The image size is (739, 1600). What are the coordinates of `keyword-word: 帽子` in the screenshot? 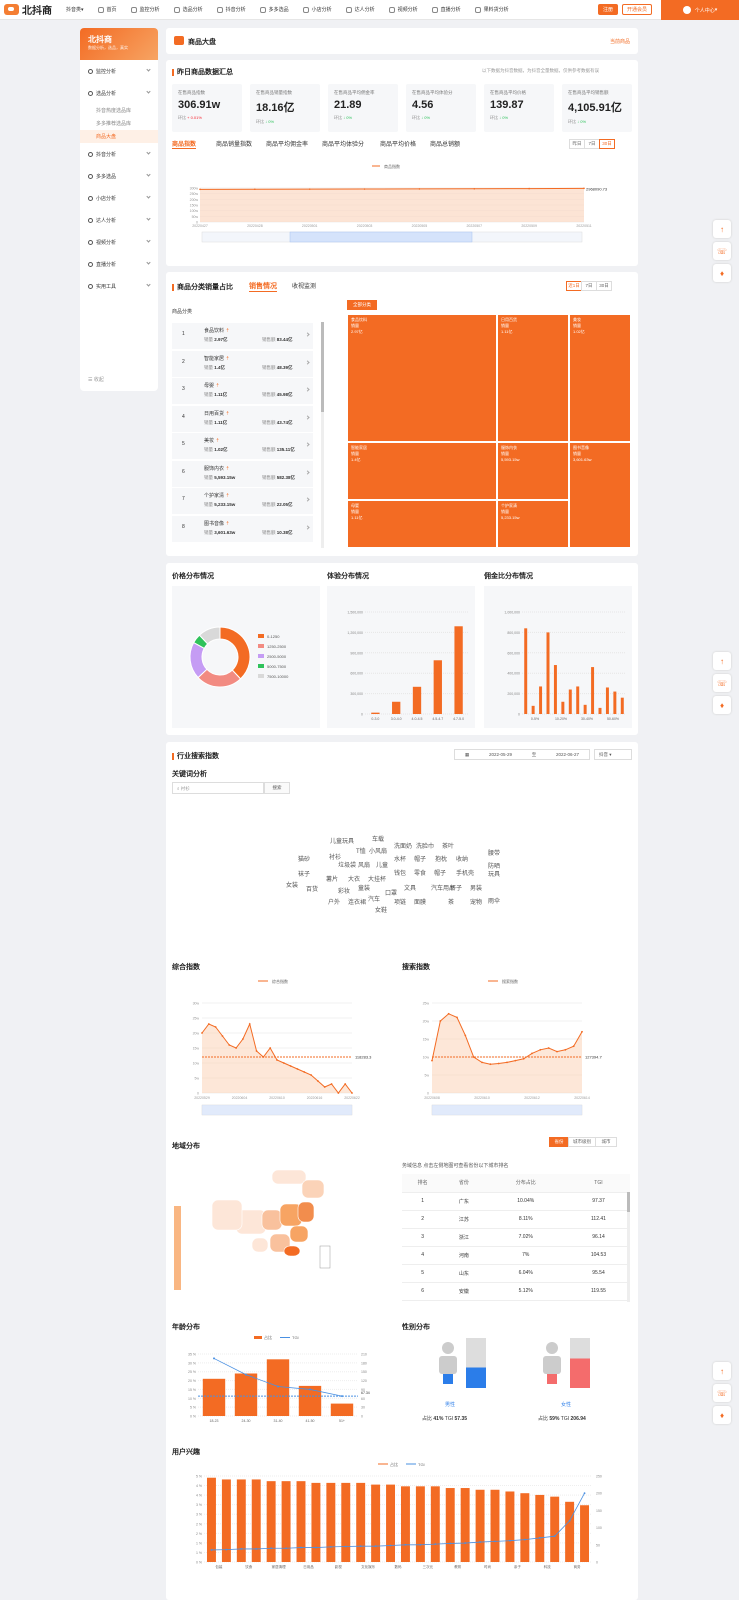 It's located at (420, 860).